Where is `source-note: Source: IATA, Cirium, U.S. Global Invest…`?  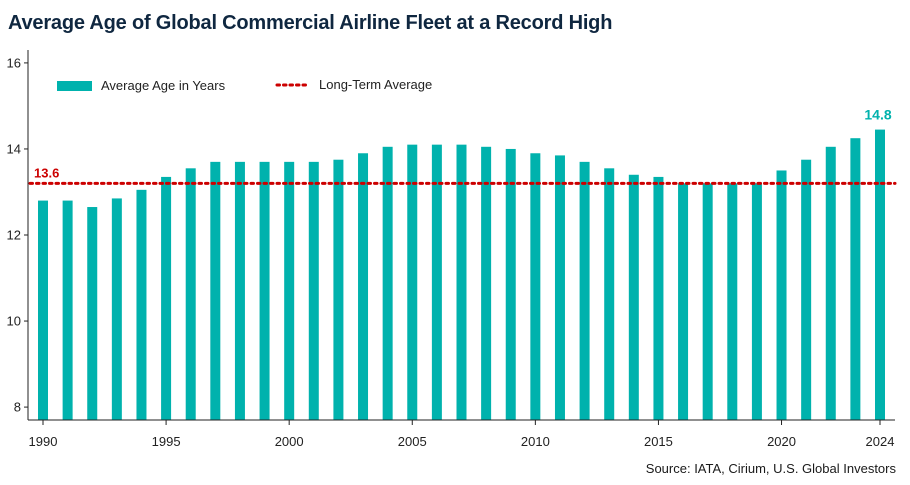
source-note: Source: IATA, Cirium, U.S. Global Invest… is located at coordinates (770, 468).